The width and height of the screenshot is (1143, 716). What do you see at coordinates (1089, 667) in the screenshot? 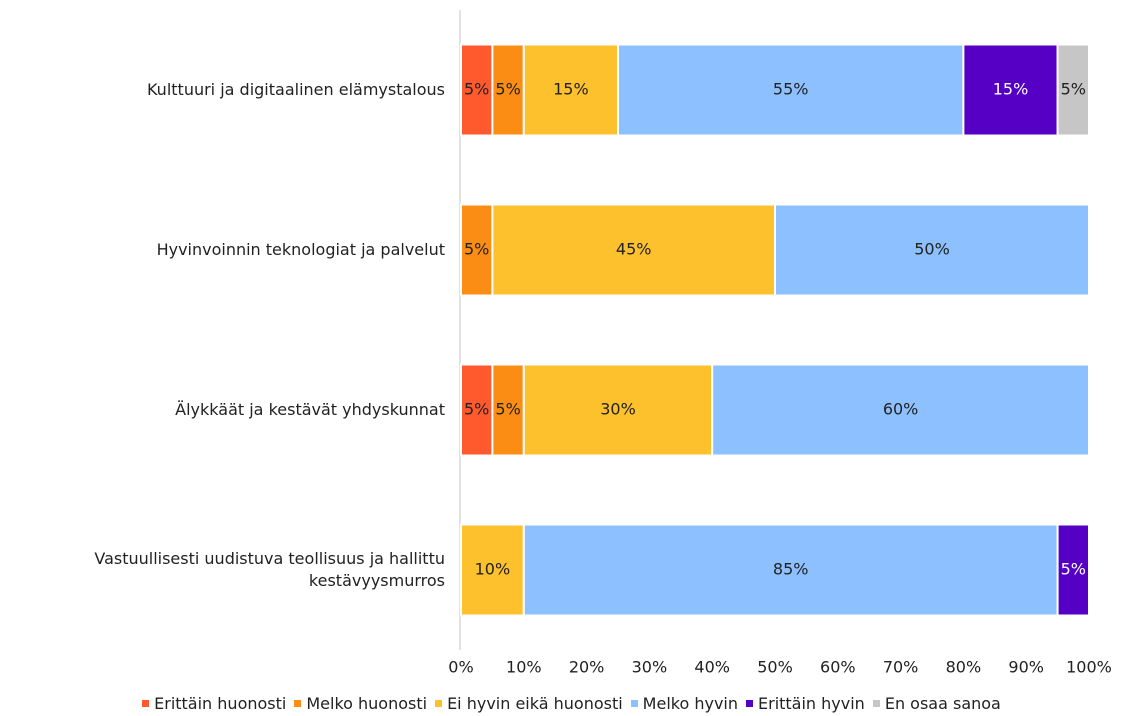
I see `x-tick-label: 100%` at bounding box center [1089, 667].